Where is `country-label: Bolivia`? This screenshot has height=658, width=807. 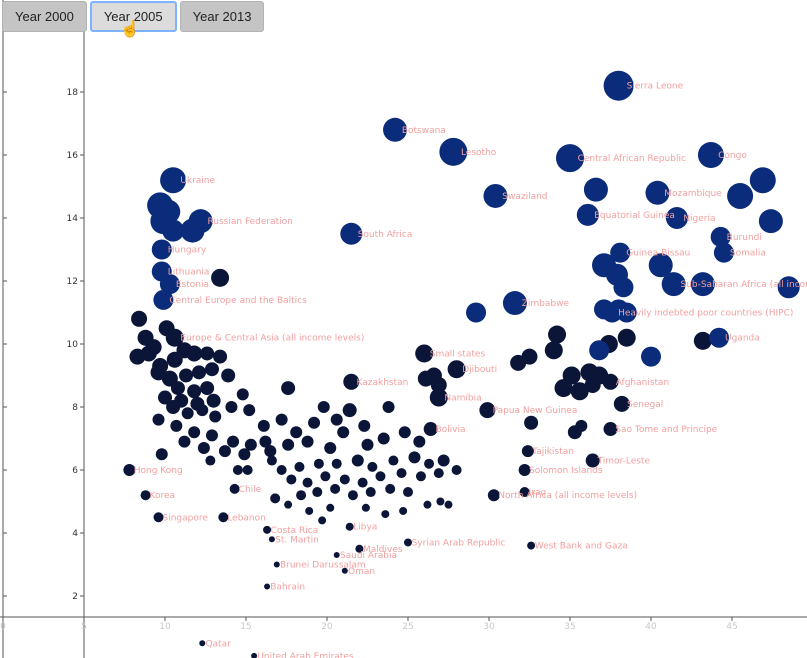
country-label: Bolivia is located at coordinates (450, 430).